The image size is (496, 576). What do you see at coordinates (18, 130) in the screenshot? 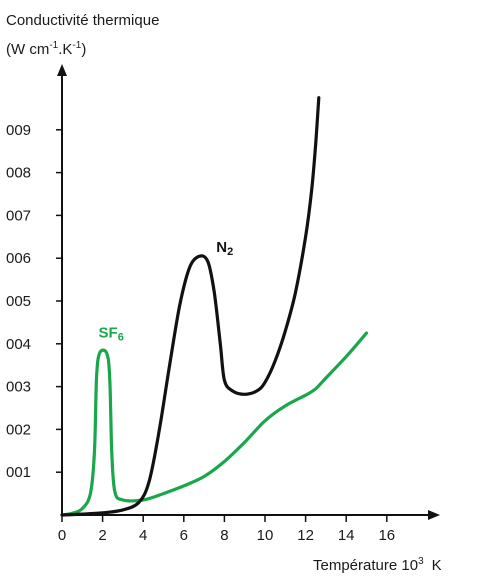
I see `y-tick-label: 009` at bounding box center [18, 130].